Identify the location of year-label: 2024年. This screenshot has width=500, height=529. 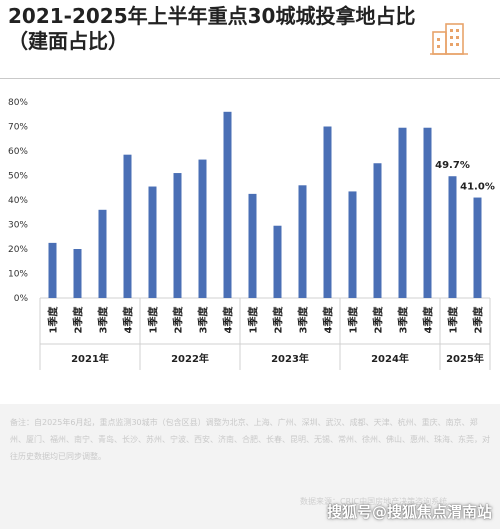
(390, 358).